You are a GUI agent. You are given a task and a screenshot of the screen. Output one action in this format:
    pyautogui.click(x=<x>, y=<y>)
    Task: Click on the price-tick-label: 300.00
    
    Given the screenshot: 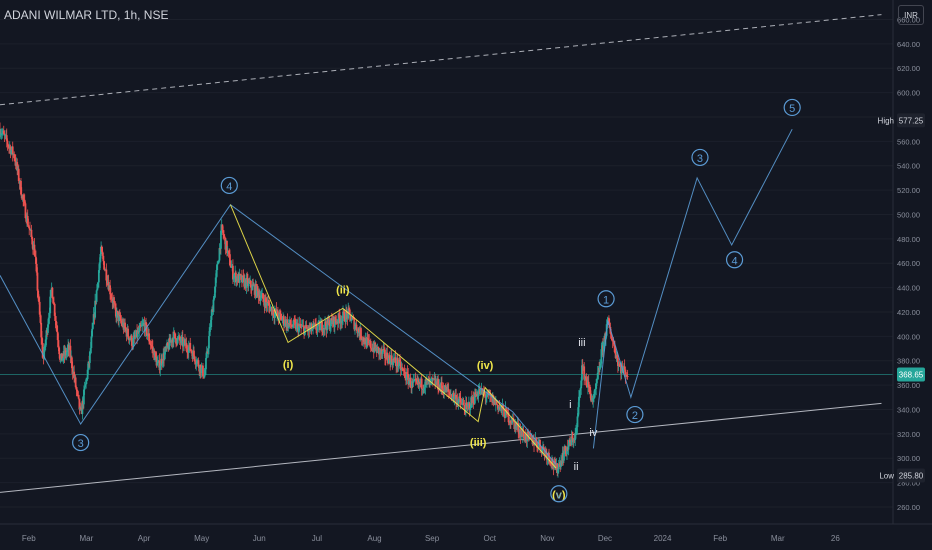 What is the action you would take?
    pyautogui.click(x=908, y=458)
    